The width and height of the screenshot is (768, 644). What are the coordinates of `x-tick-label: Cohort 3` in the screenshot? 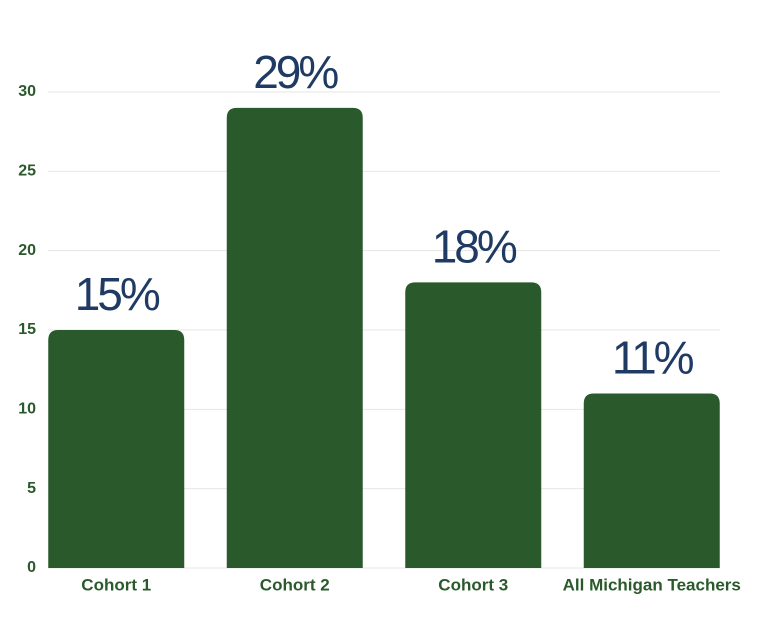 It's located at (473, 584).